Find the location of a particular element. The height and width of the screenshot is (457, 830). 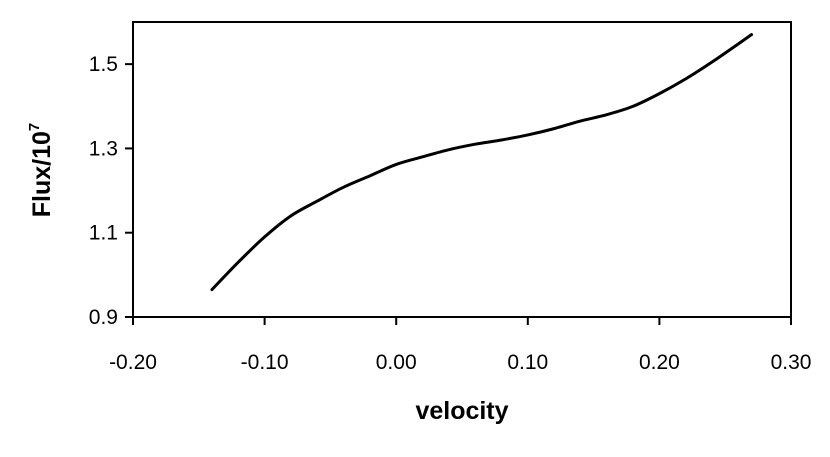

x-tick-label: -0.20 is located at coordinates (133, 362).